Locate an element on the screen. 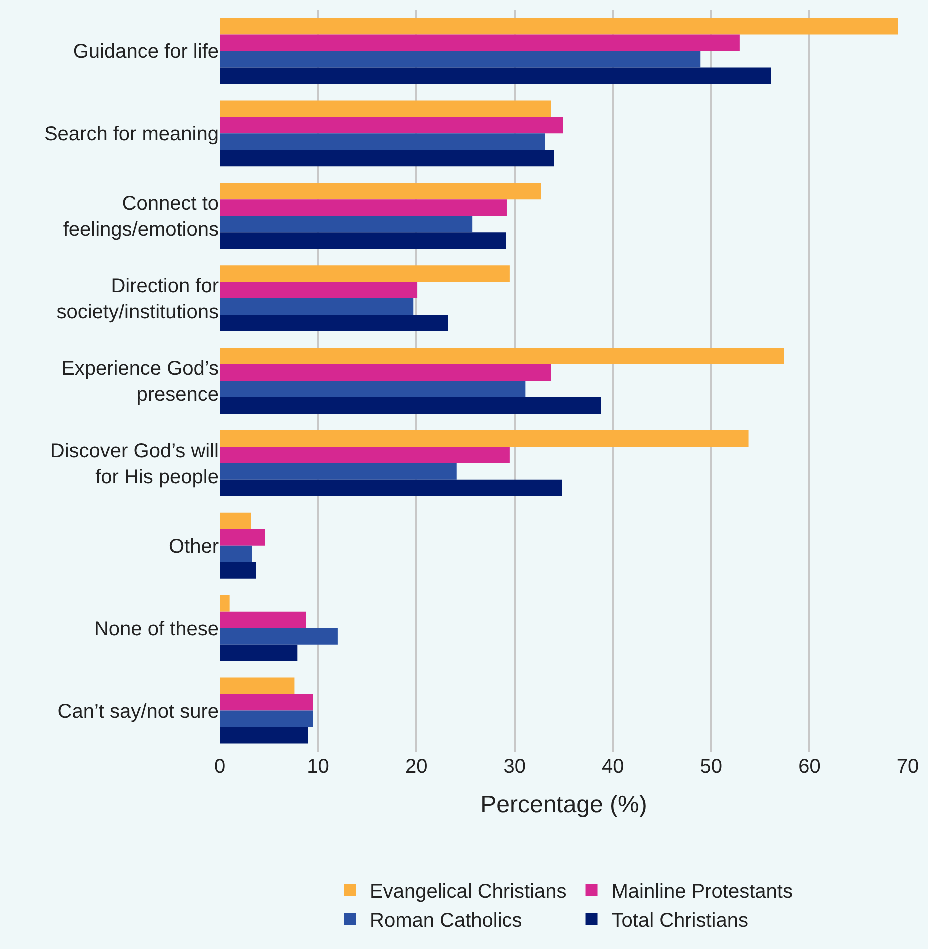  legend-label: Evangelical Christians is located at coordinates (468, 892).